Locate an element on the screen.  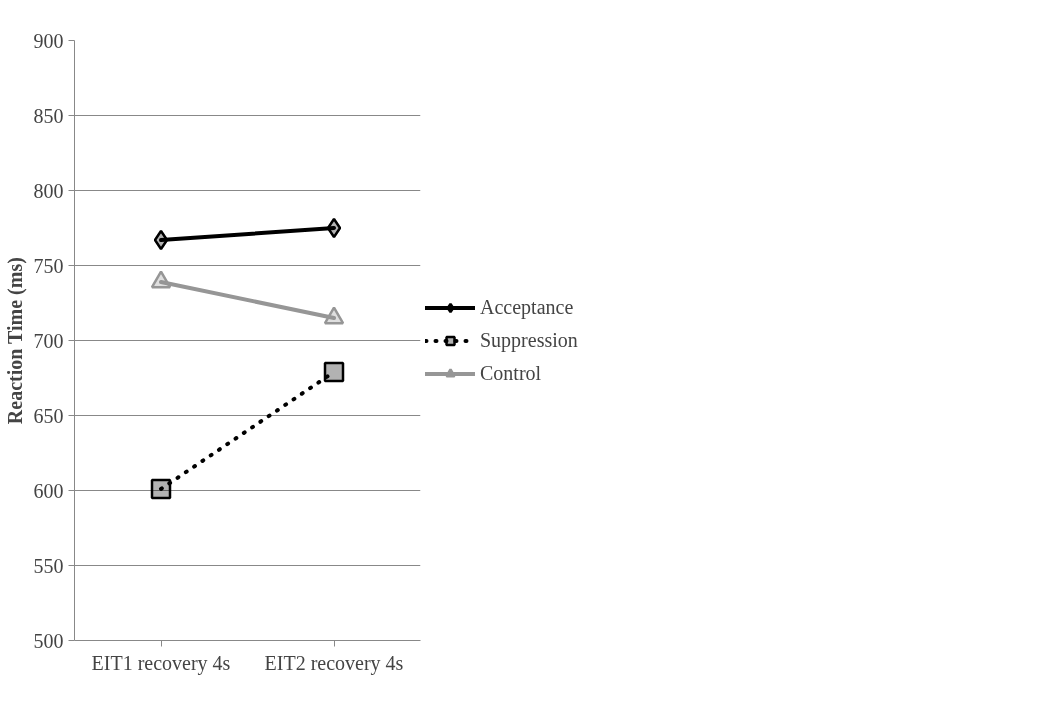
x-tick-label: EIT2 recovery 4s is located at coordinates (334, 663).